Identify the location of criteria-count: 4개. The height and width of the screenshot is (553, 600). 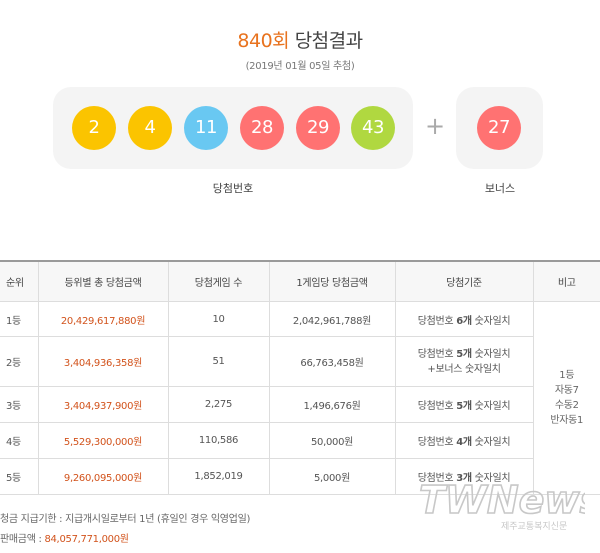
(464, 442).